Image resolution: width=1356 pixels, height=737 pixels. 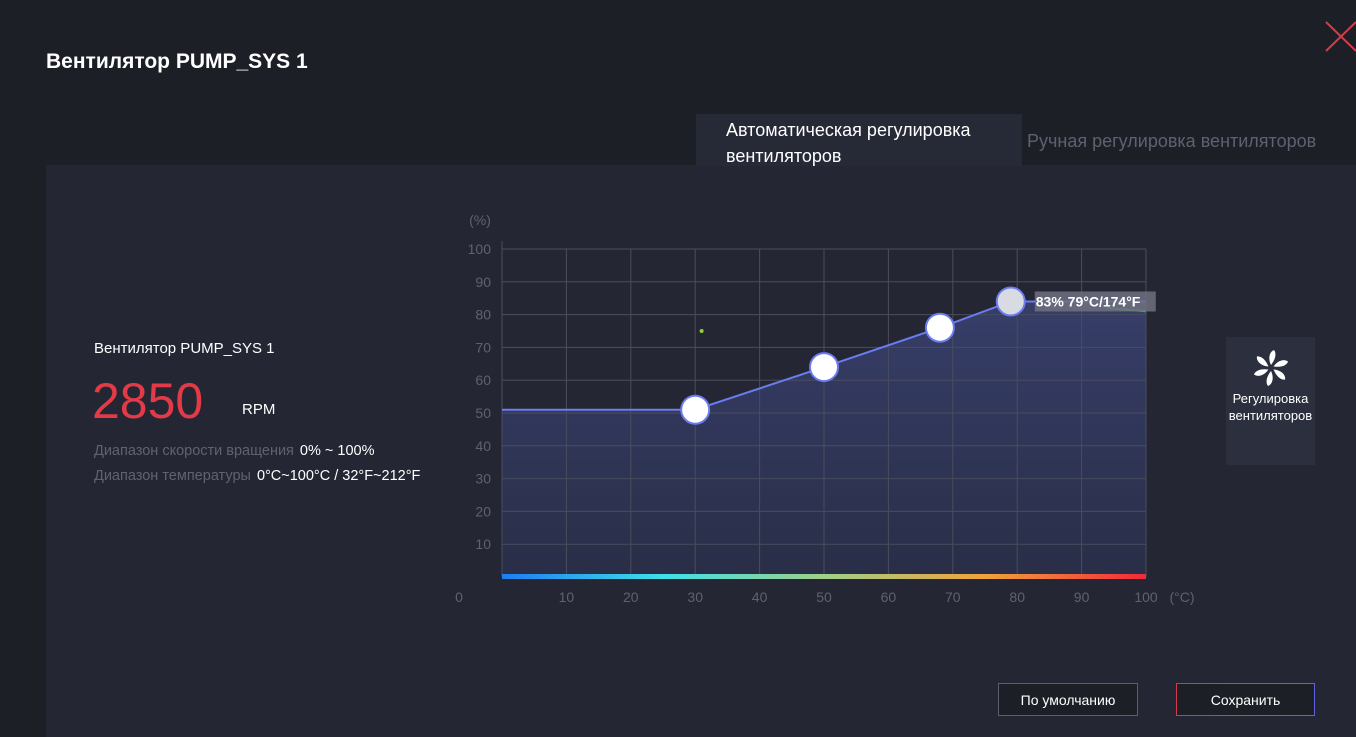 I want to click on x-tick-label: 50, so click(x=824, y=597).